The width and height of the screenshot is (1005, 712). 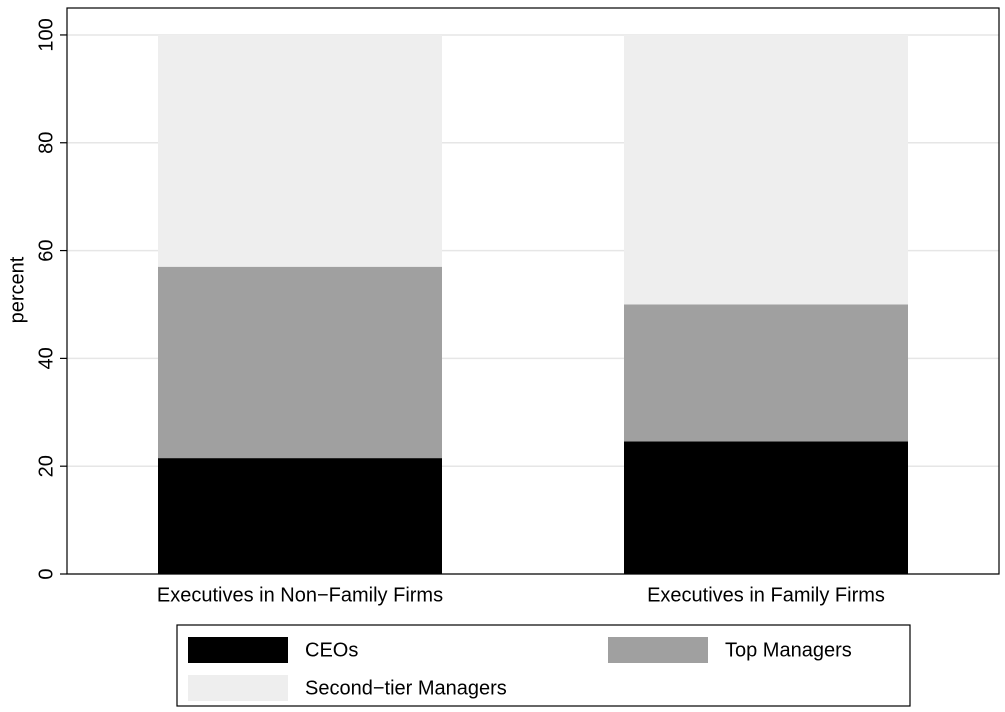 What do you see at coordinates (46, 34) in the screenshot?
I see `y-tick-label: 100` at bounding box center [46, 34].